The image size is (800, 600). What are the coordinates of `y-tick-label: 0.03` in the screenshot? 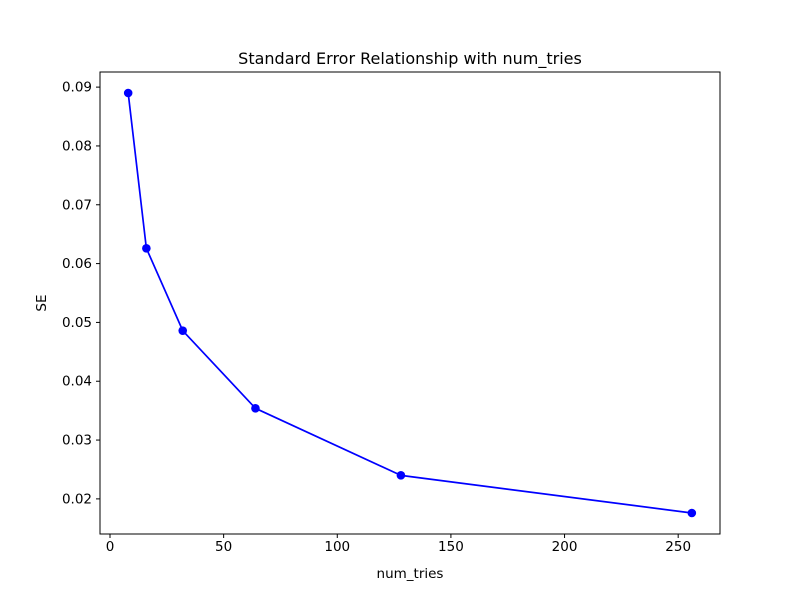 It's located at (77, 441).